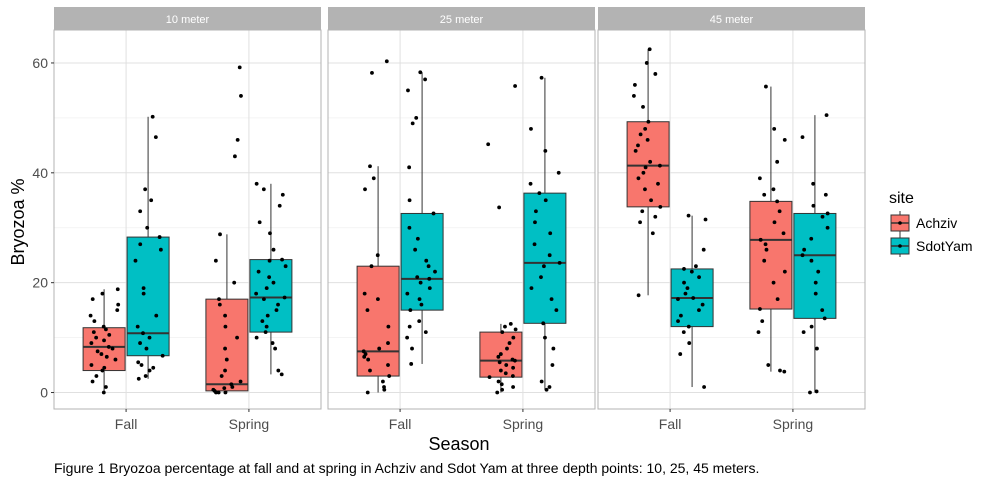 The height and width of the screenshot is (485, 996). Describe the element at coordinates (40, 283) in the screenshot. I see `y-tick-label: 20` at that location.